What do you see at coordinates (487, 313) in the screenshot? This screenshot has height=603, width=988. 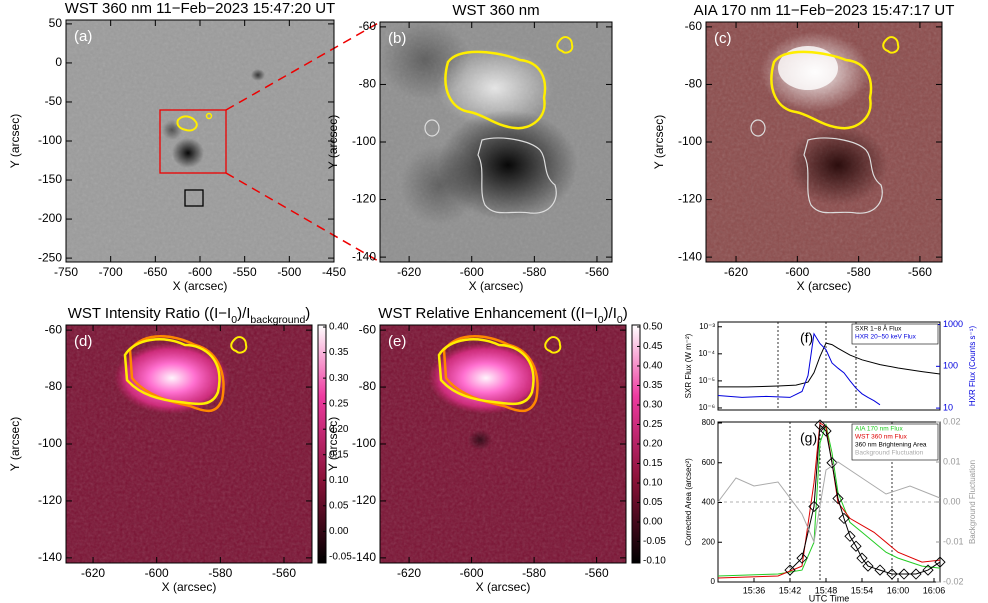 I see `title-part: WST Relative Enhancement ((I−I` at bounding box center [487, 313].